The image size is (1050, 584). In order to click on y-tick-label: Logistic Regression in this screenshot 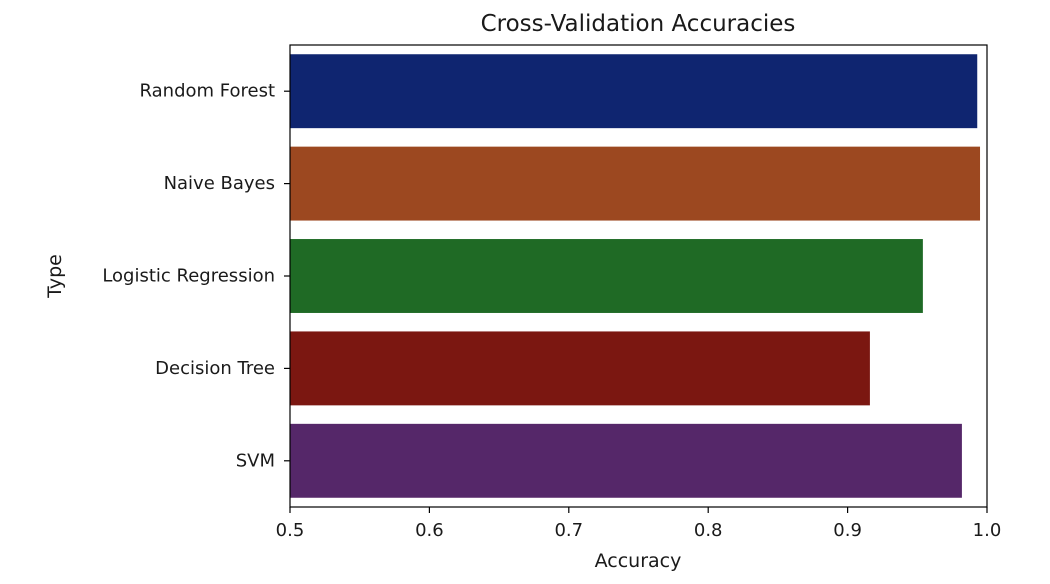, I will do `click(188, 276)`.